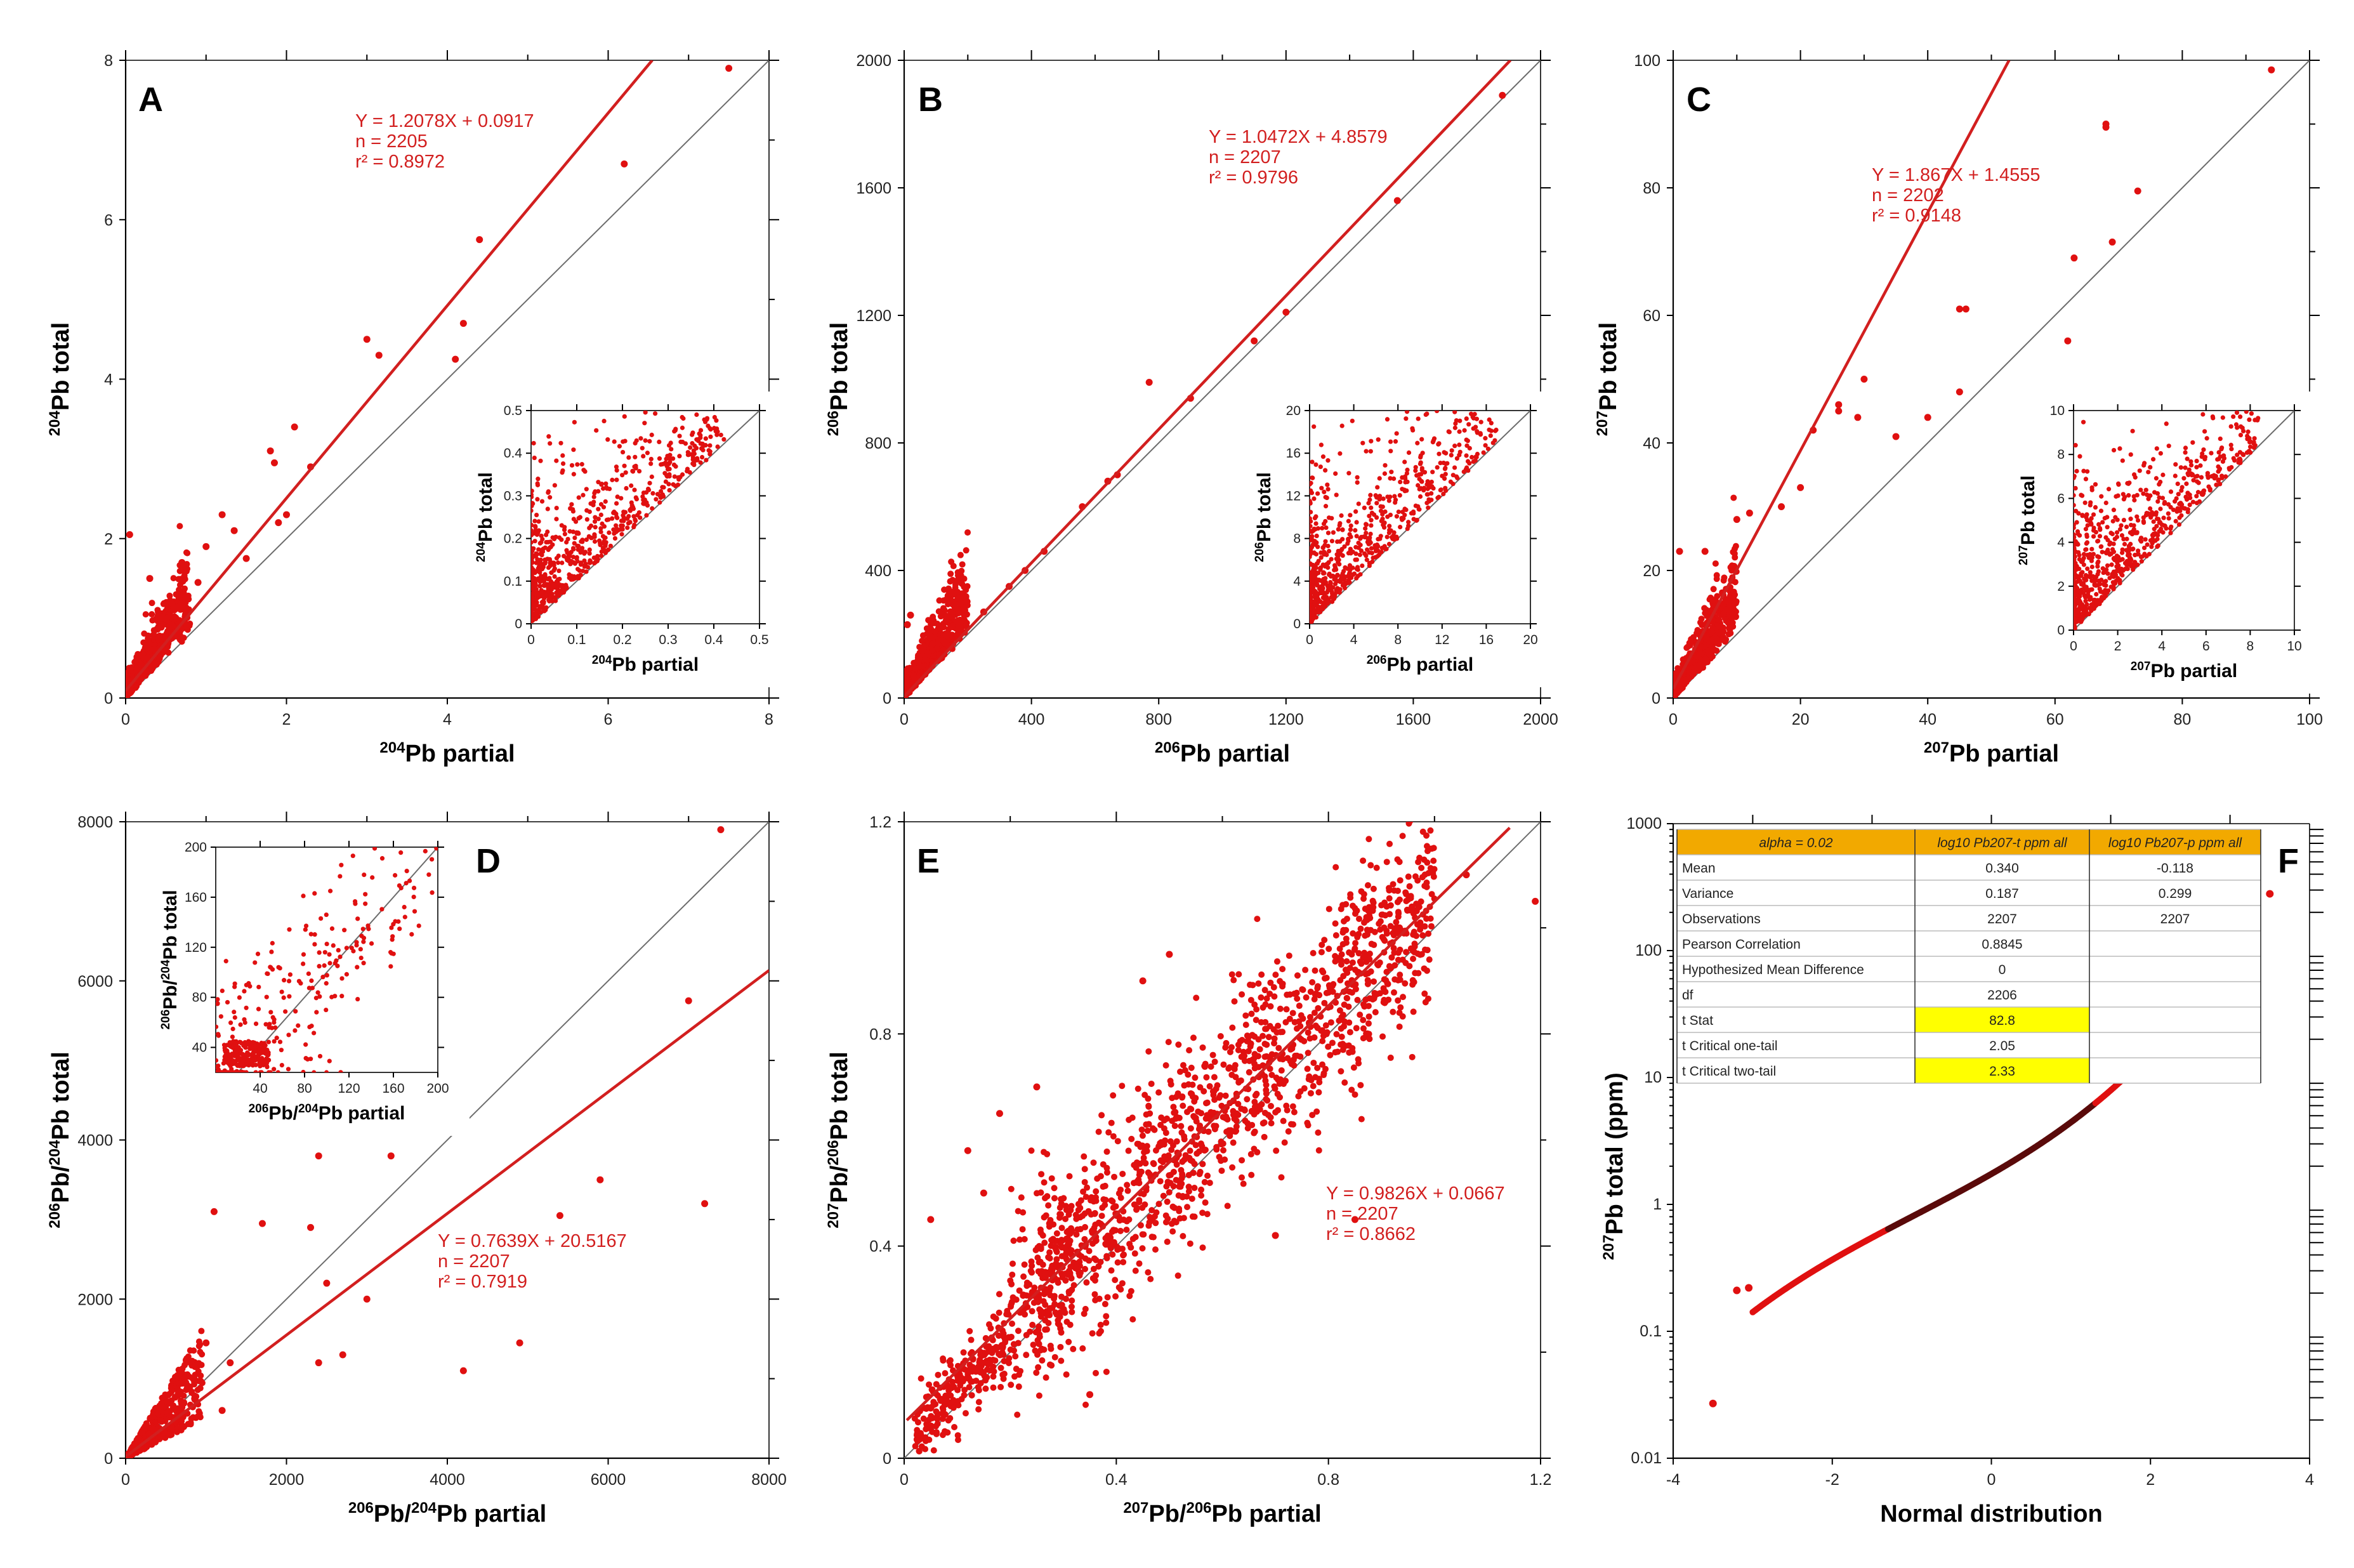 This screenshot has height=1568, width=2354. Describe the element at coordinates (2250, 646) in the screenshot. I see `inset-x-tick-label: 8` at that location.